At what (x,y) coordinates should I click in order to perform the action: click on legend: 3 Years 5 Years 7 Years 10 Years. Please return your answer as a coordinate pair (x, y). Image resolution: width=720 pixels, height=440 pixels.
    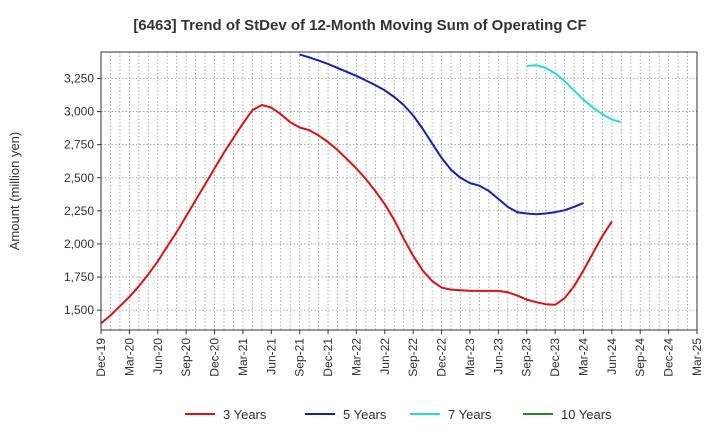
    Looking at the image, I should click on (398, 414).